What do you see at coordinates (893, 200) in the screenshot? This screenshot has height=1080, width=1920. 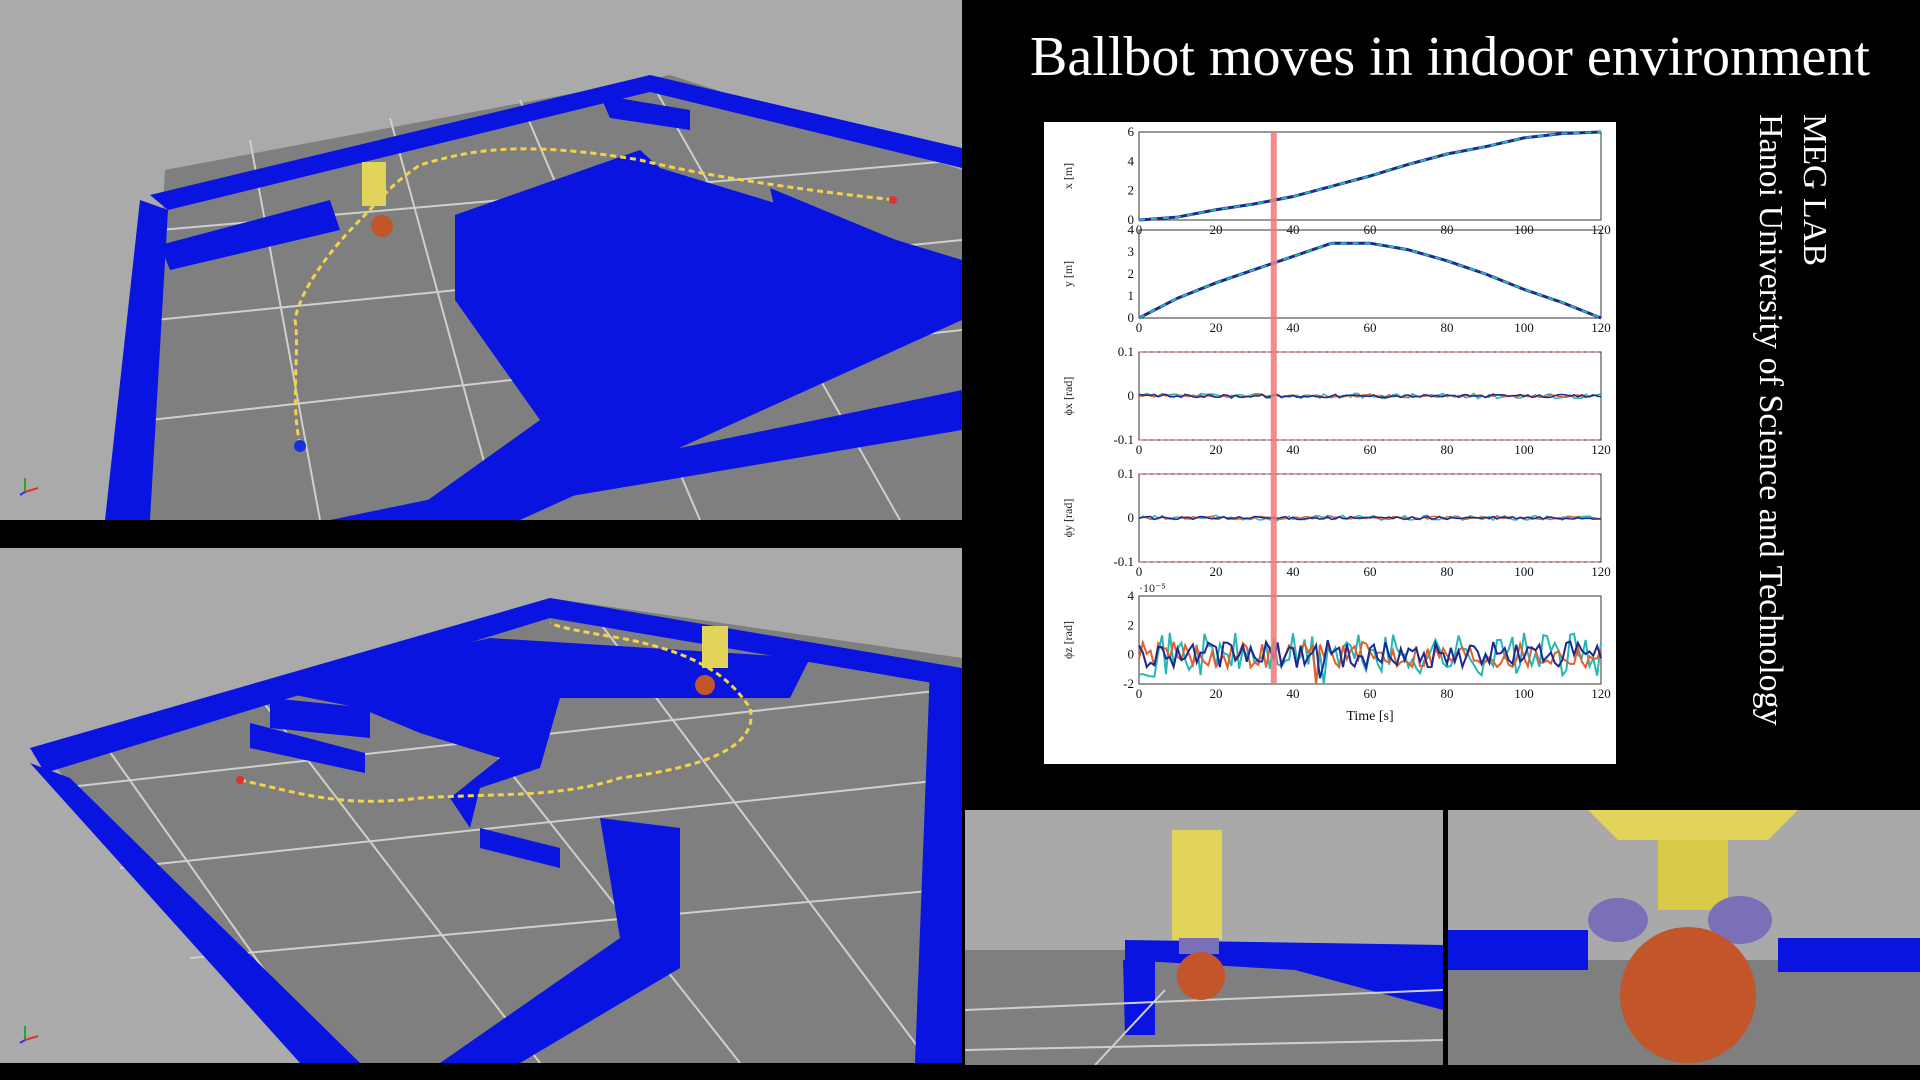 I see `goal-marker` at bounding box center [893, 200].